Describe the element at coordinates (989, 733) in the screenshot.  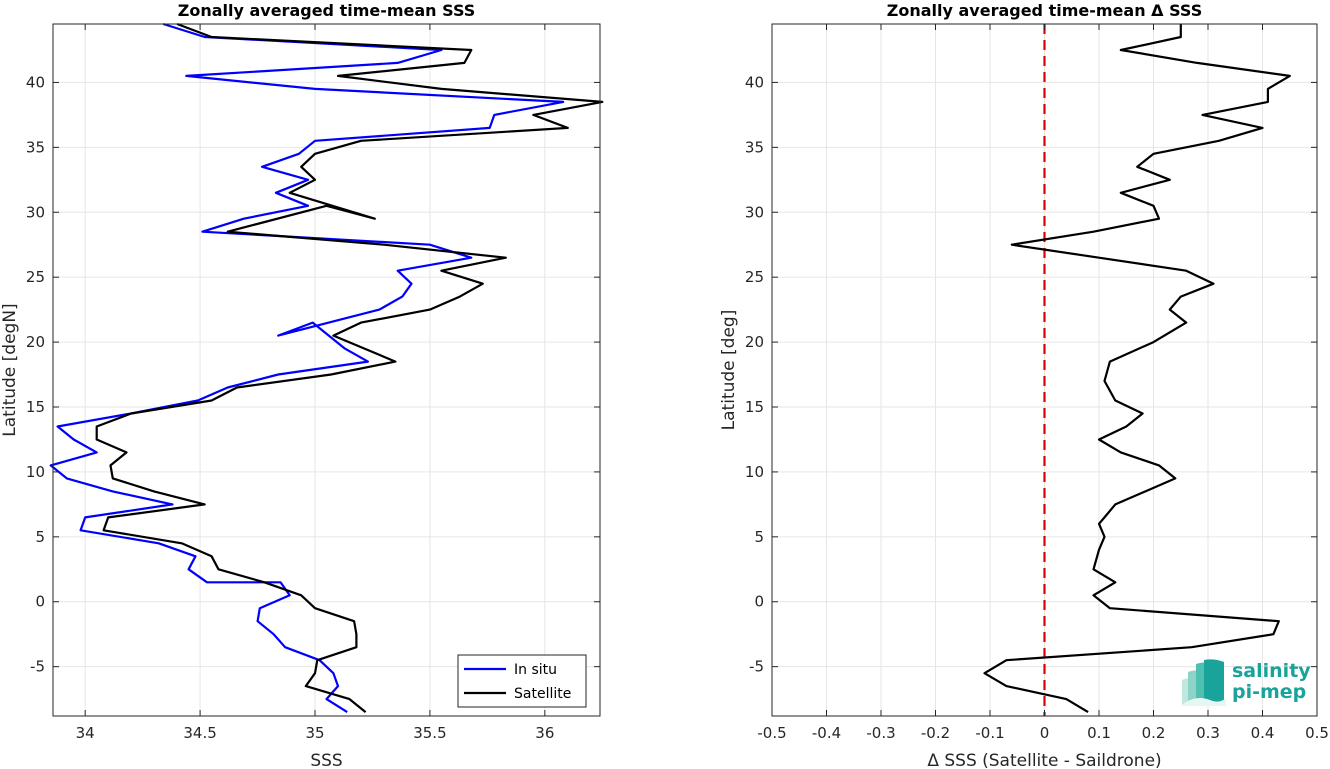
I see `x-tick-label: -0.1` at that location.